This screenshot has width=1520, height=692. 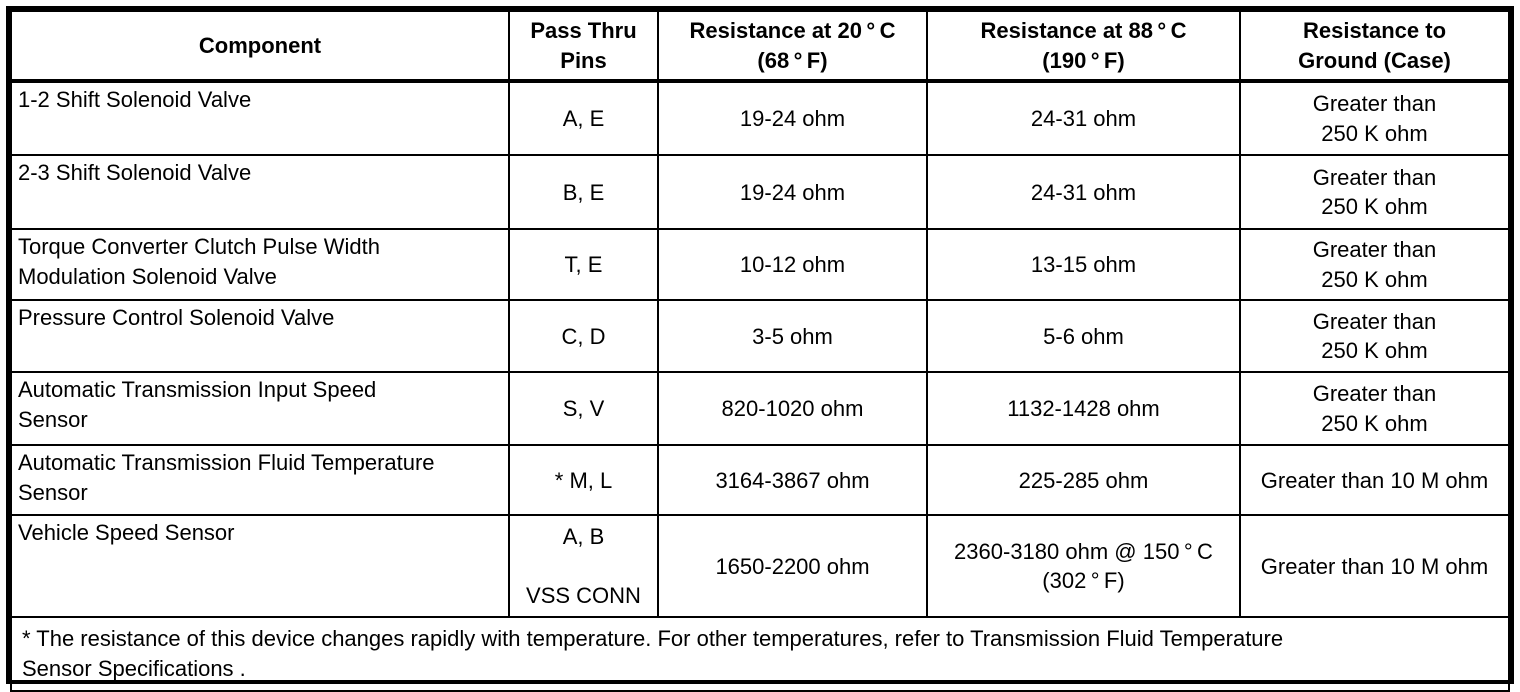 What do you see at coordinates (1083, 566) in the screenshot?
I see `cell-resistance-88c: 2360-3180 ohm @ 150 ° C (302 ° F)` at bounding box center [1083, 566].